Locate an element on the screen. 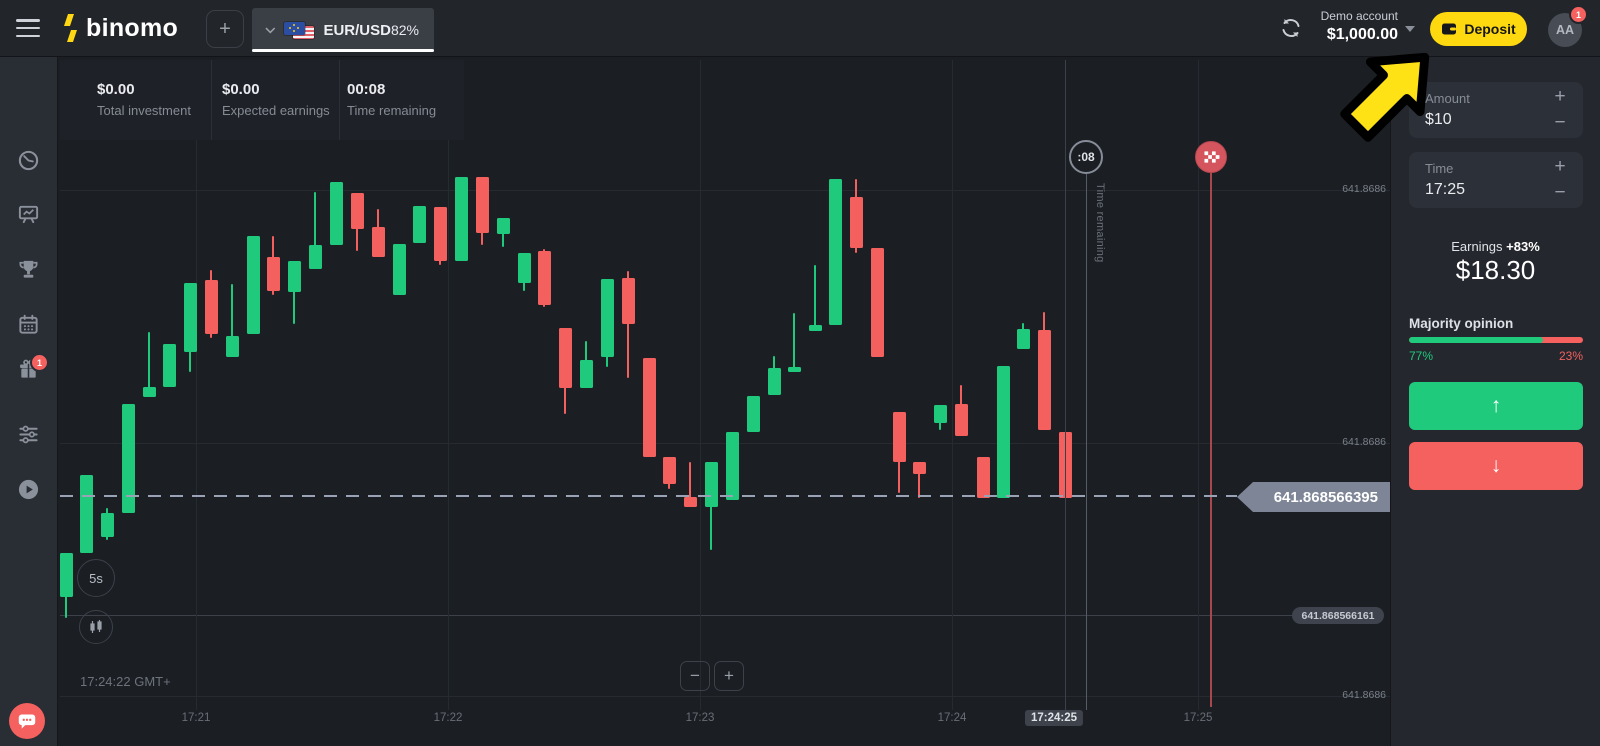 The width and height of the screenshot is (1600, 746). tutorials-play-icon is located at coordinates (28, 489).